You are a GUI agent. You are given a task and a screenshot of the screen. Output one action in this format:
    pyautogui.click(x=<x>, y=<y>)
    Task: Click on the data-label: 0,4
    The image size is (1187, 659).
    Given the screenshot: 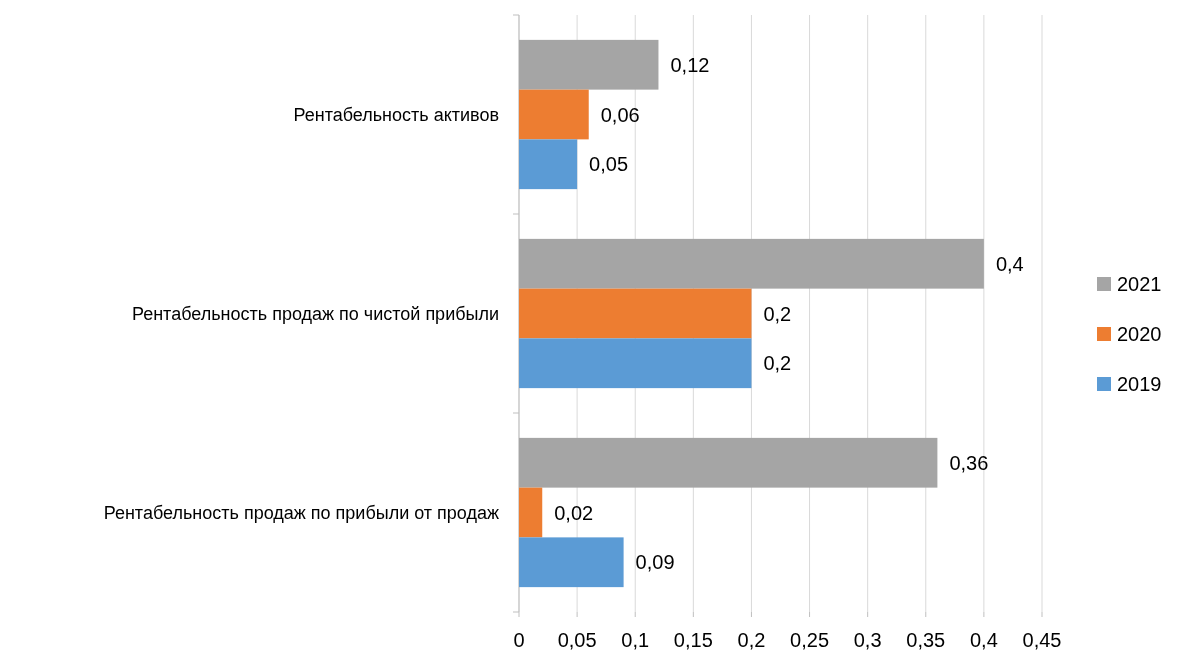 What is the action you would take?
    pyautogui.click(x=1009, y=263)
    